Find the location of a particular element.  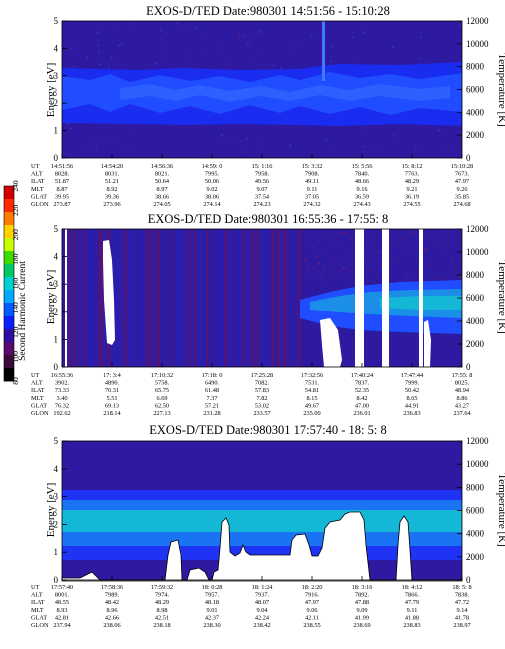

table-cell: 15:10:28 is located at coordinates (462, 166).